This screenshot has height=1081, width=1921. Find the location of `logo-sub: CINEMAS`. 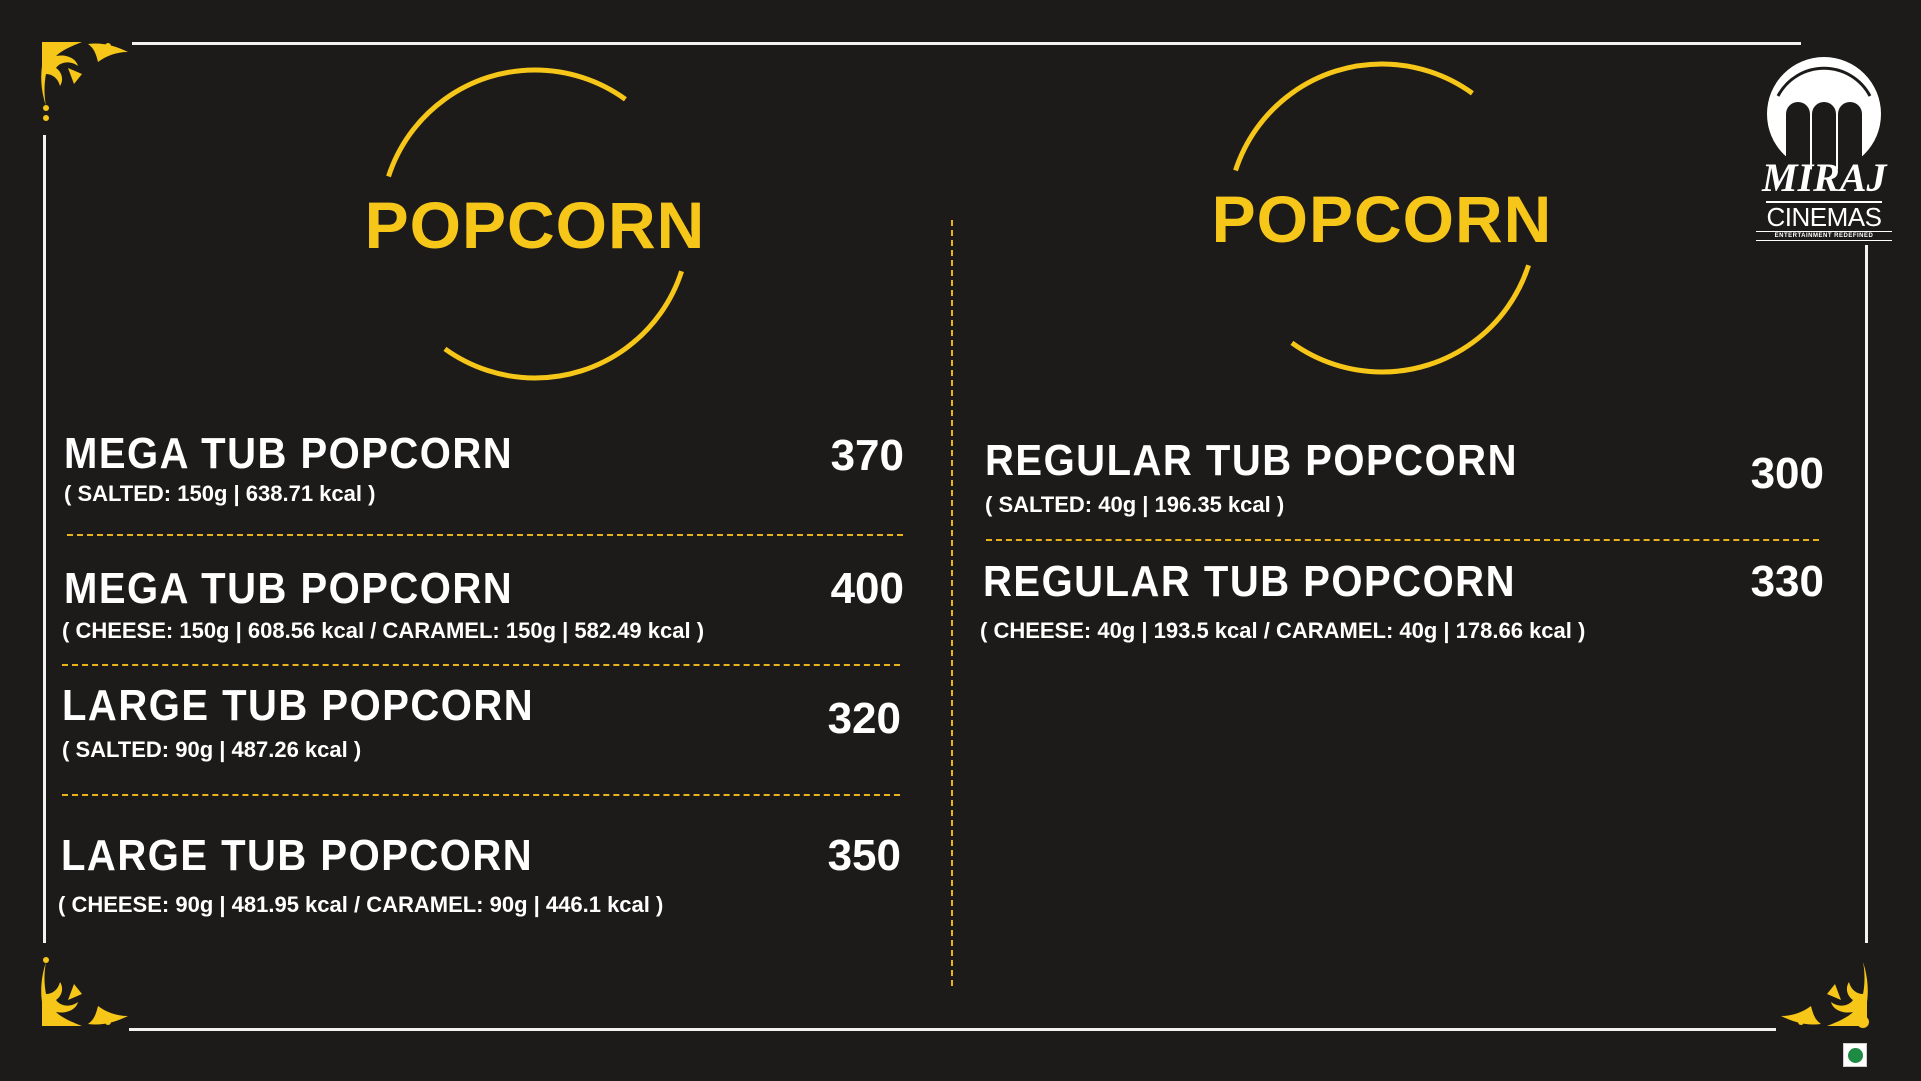

logo-sub: CINEMAS is located at coordinates (1824, 217).